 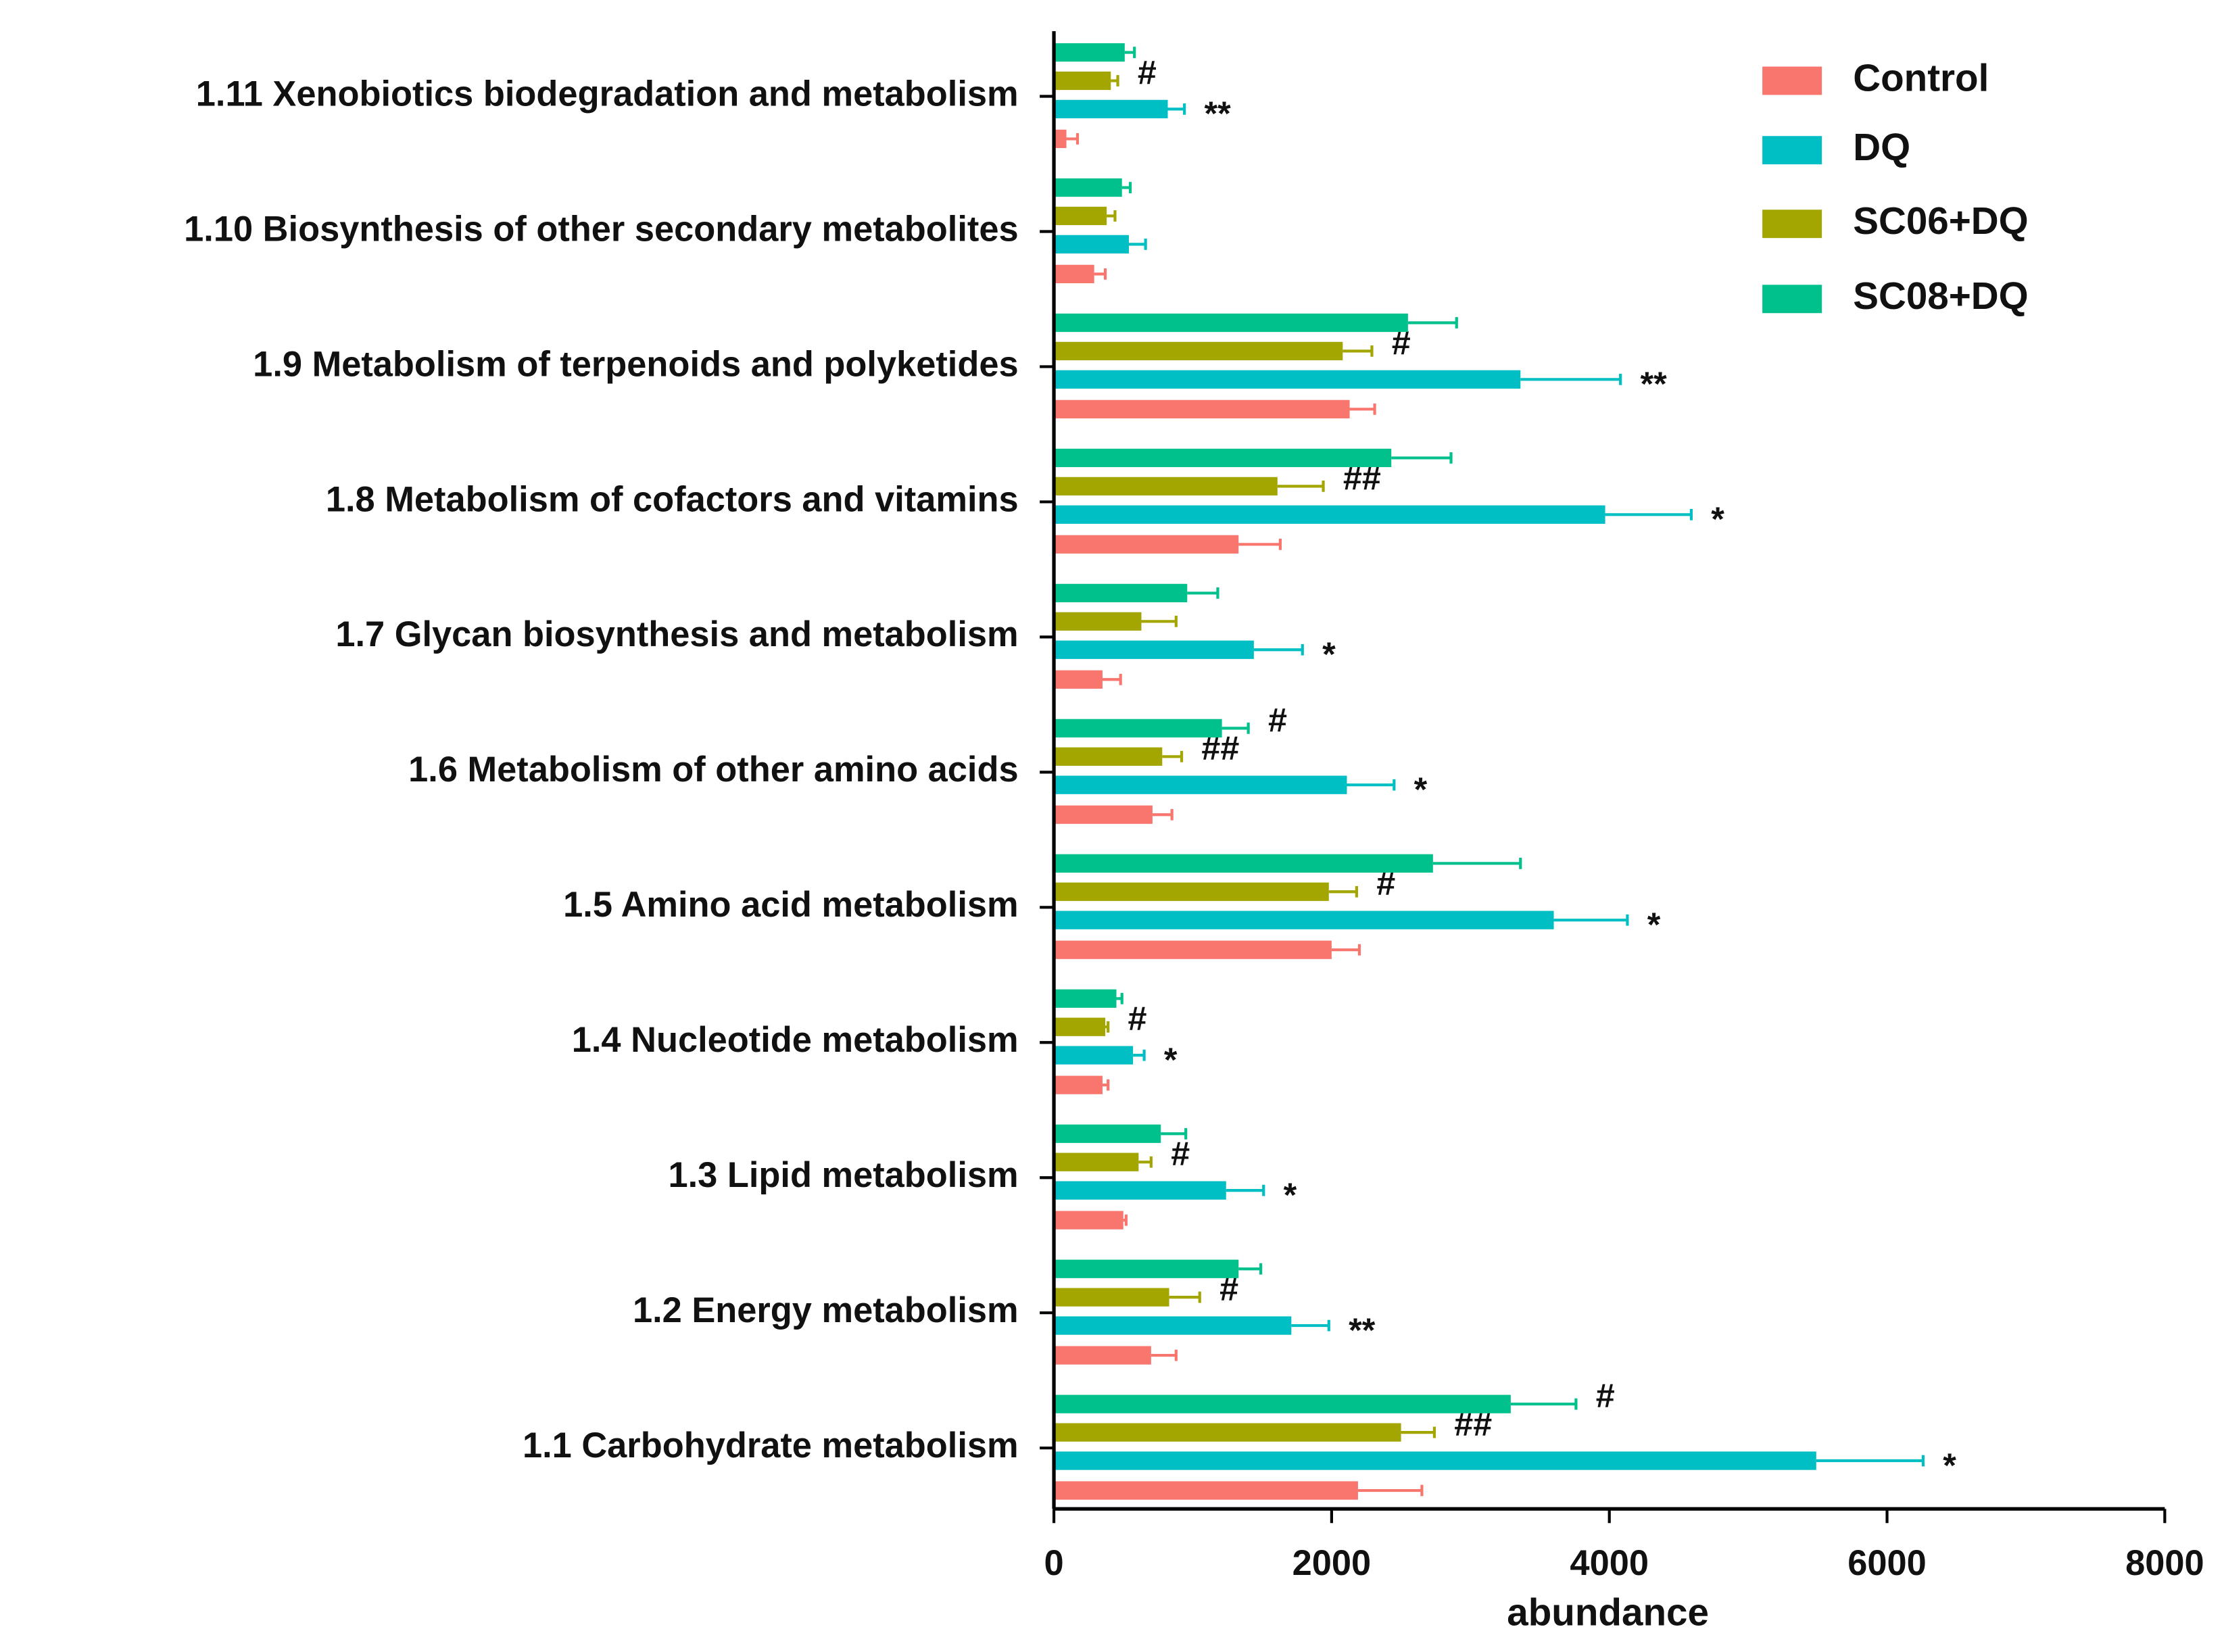 What do you see at coordinates (826, 1310) in the screenshot?
I see `category-label: 1.2 Energy metabolism` at bounding box center [826, 1310].